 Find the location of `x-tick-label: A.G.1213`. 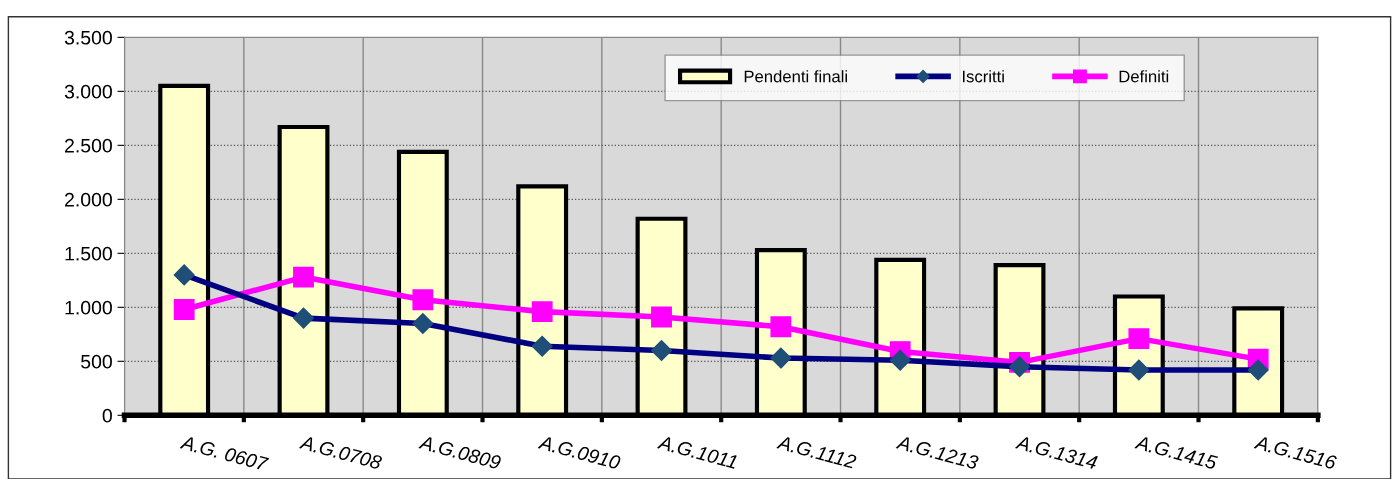

x-tick-label: A.G.1213 is located at coordinates (937, 452).